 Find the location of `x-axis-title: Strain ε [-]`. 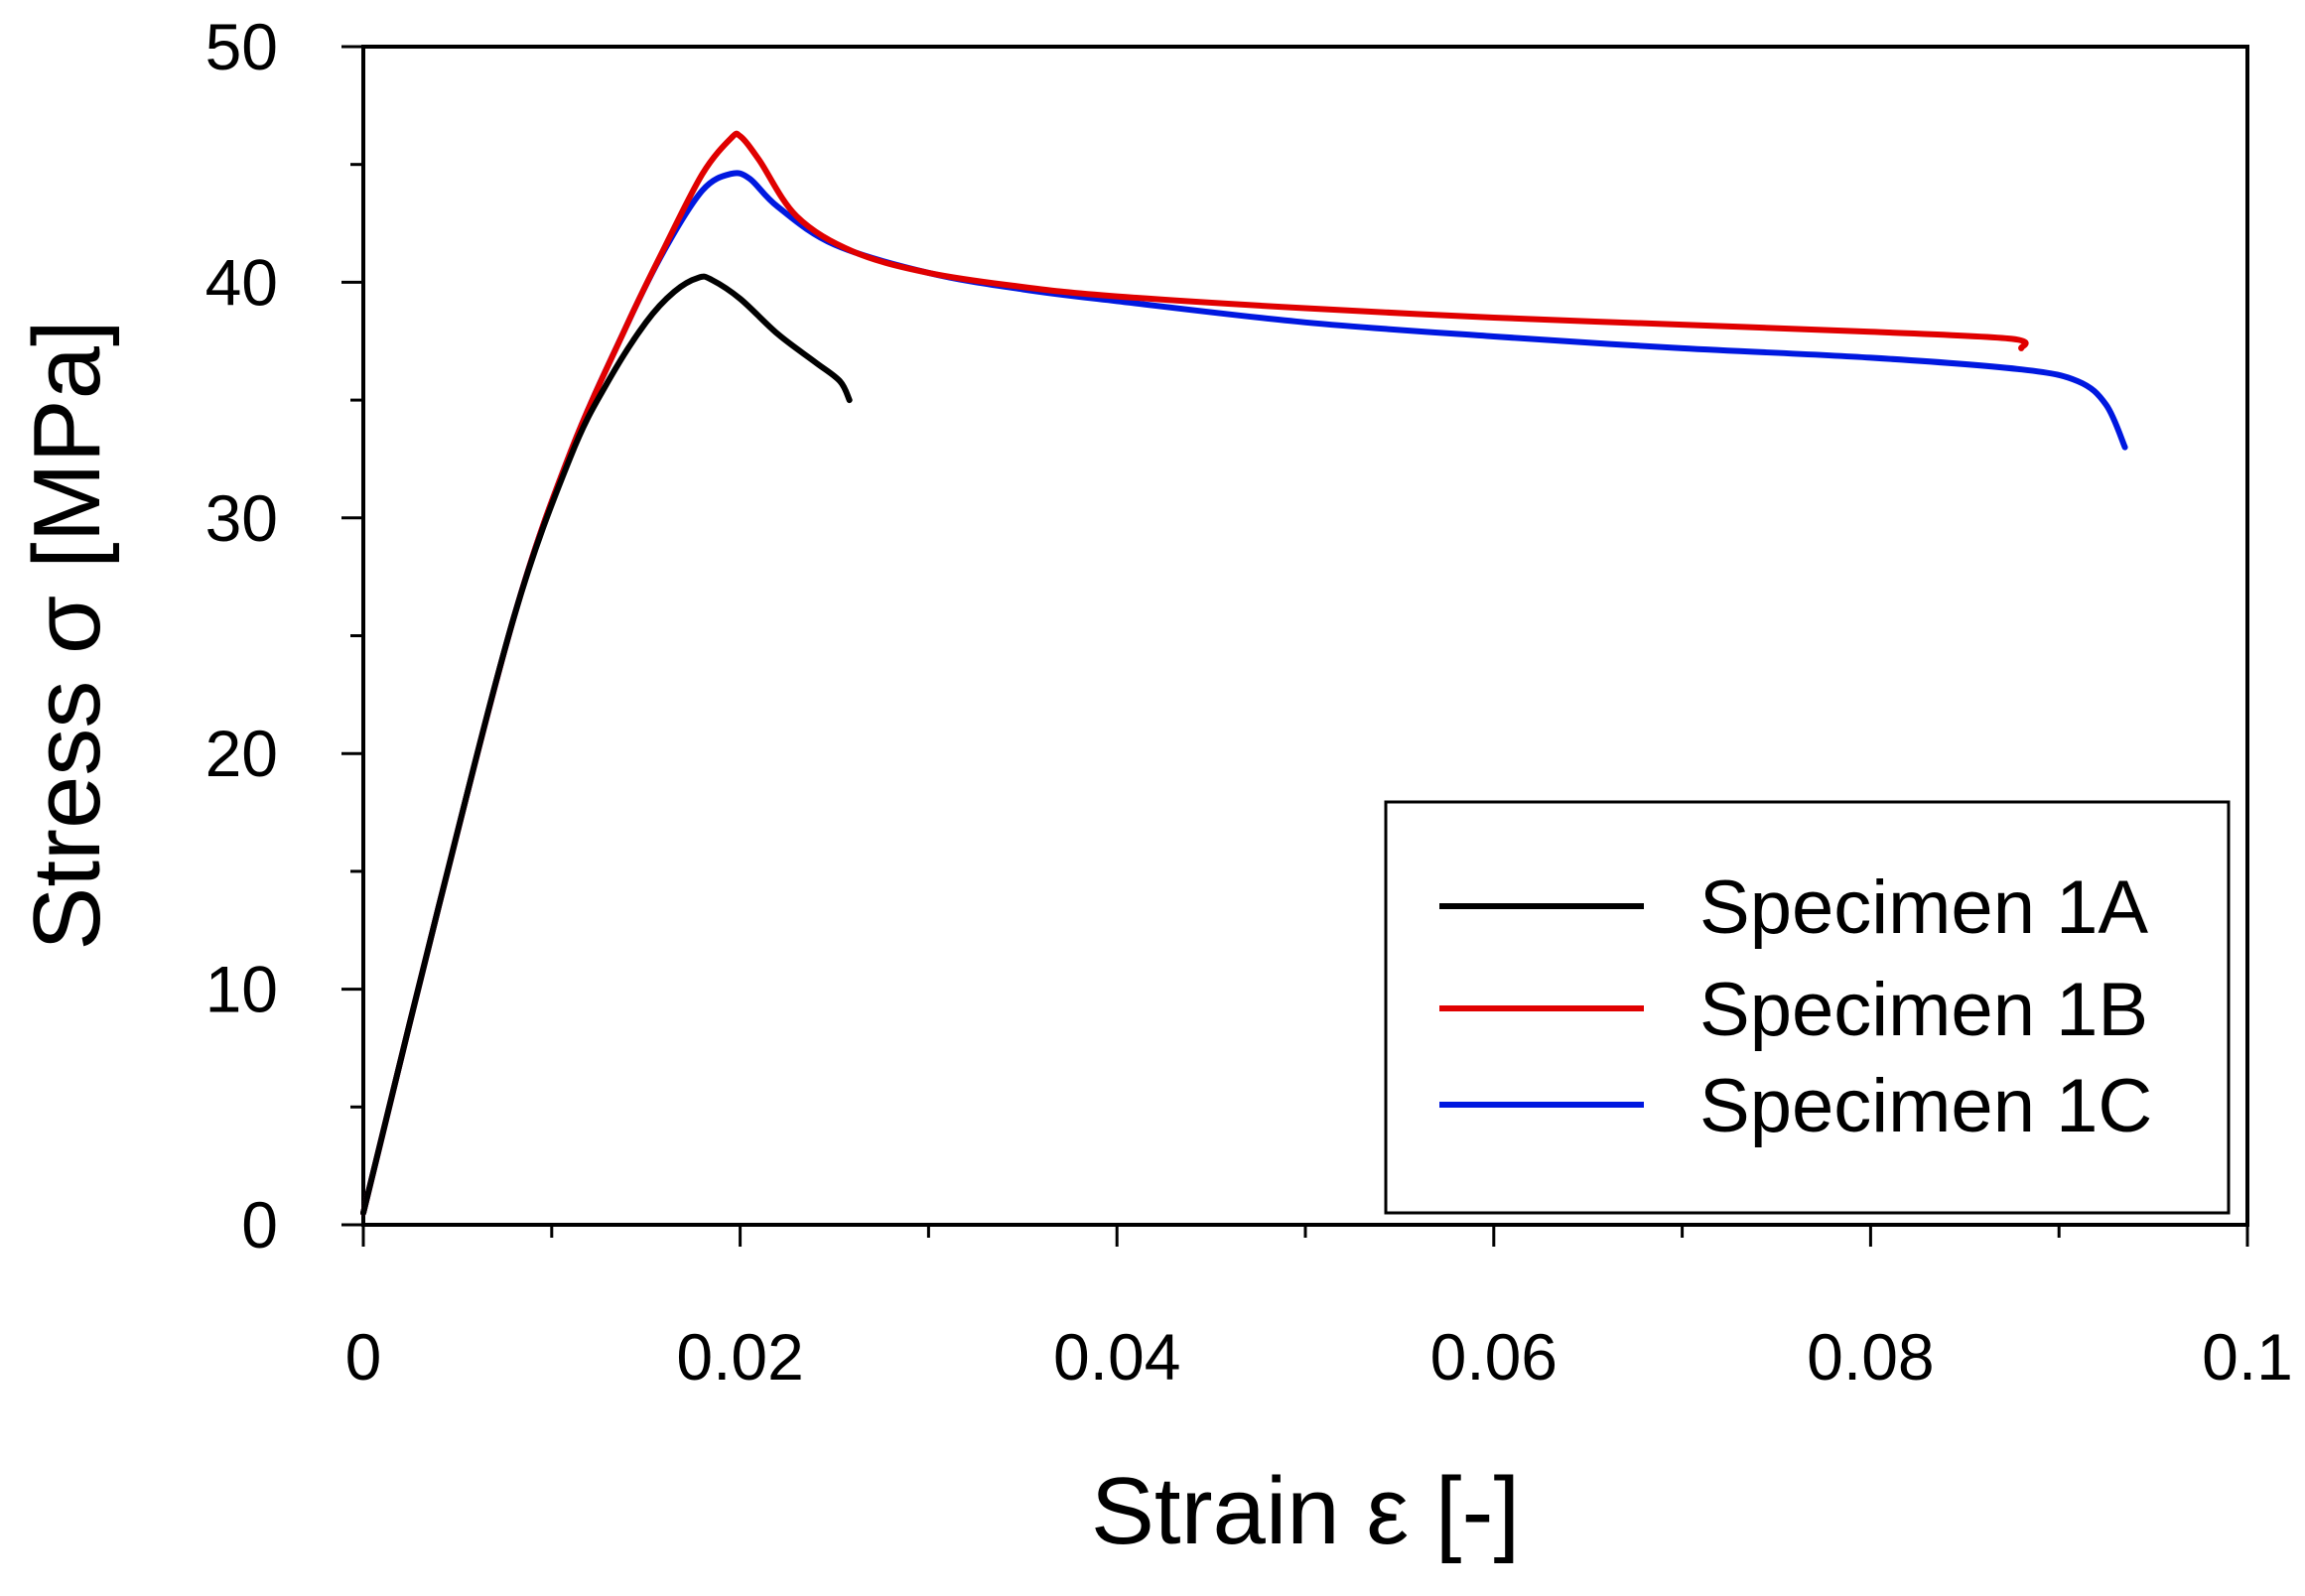

x-axis-title: Strain ε [-] is located at coordinates (1305, 1511).